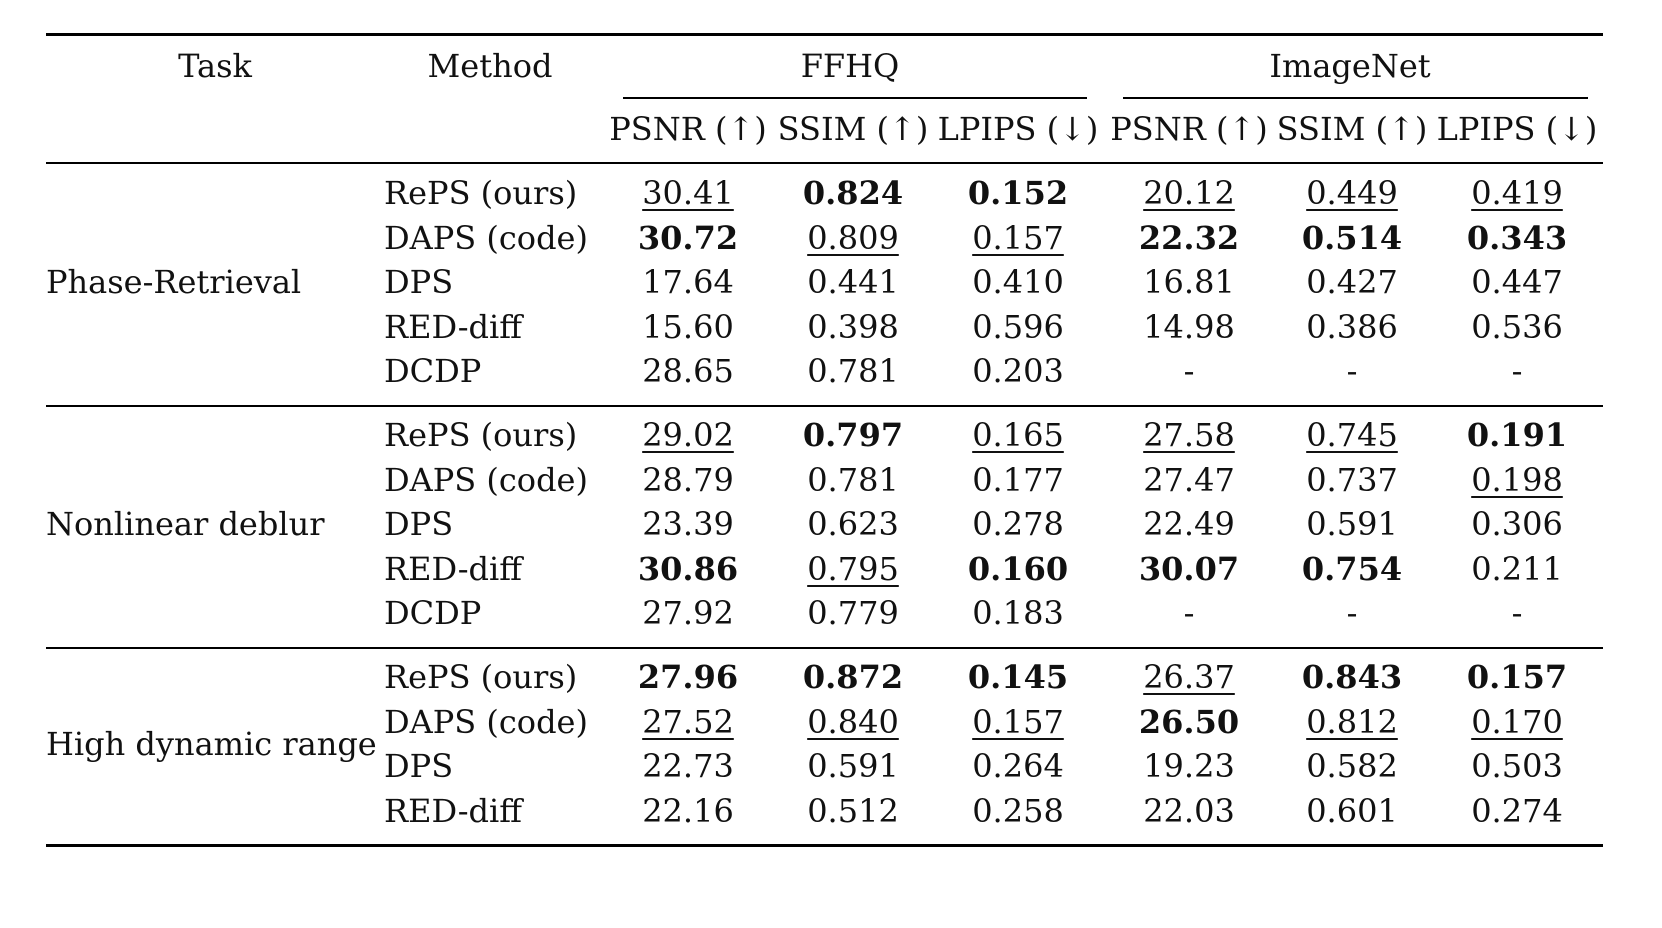 The height and width of the screenshot is (928, 1662). I want to click on table-cell: 26.37, so click(1189, 677).